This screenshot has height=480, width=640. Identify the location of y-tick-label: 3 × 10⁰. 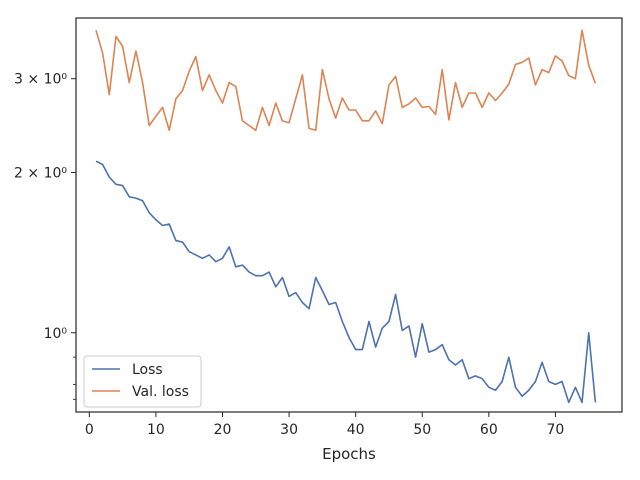
(40, 80).